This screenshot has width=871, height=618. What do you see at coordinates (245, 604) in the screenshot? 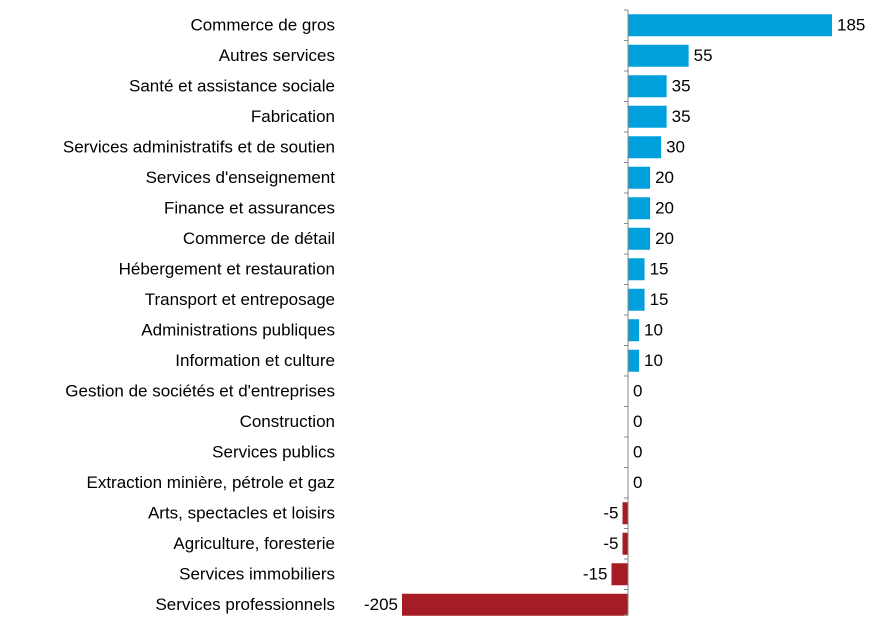
I see `category-label: Services professionnels` at bounding box center [245, 604].